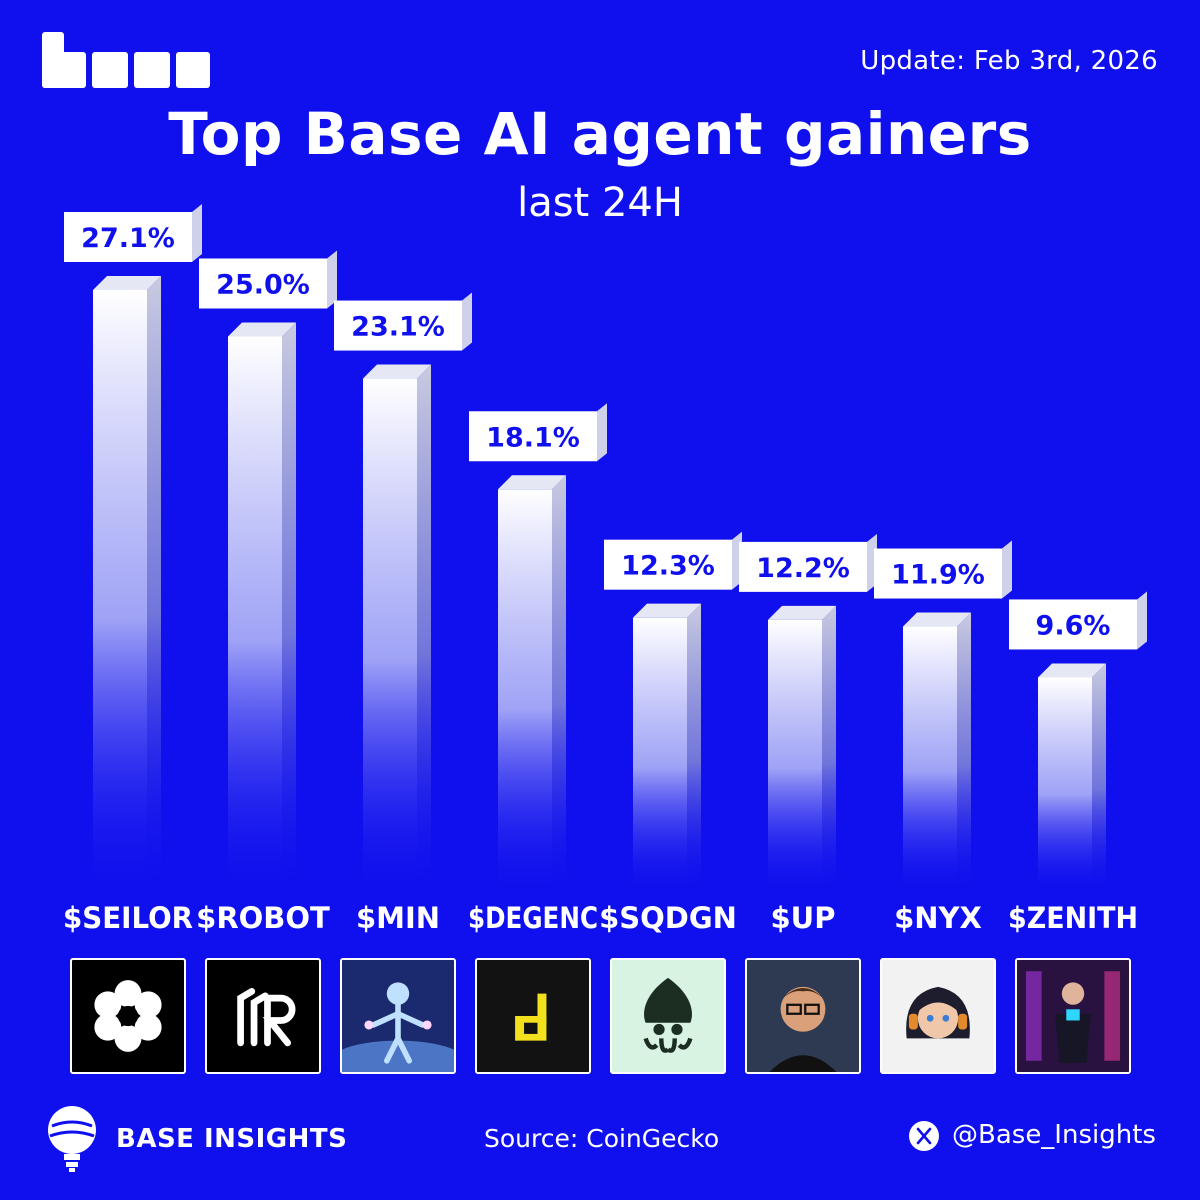 This screenshot has width=1200, height=1200. I want to click on value-label-text: 23.1%, so click(398, 327).